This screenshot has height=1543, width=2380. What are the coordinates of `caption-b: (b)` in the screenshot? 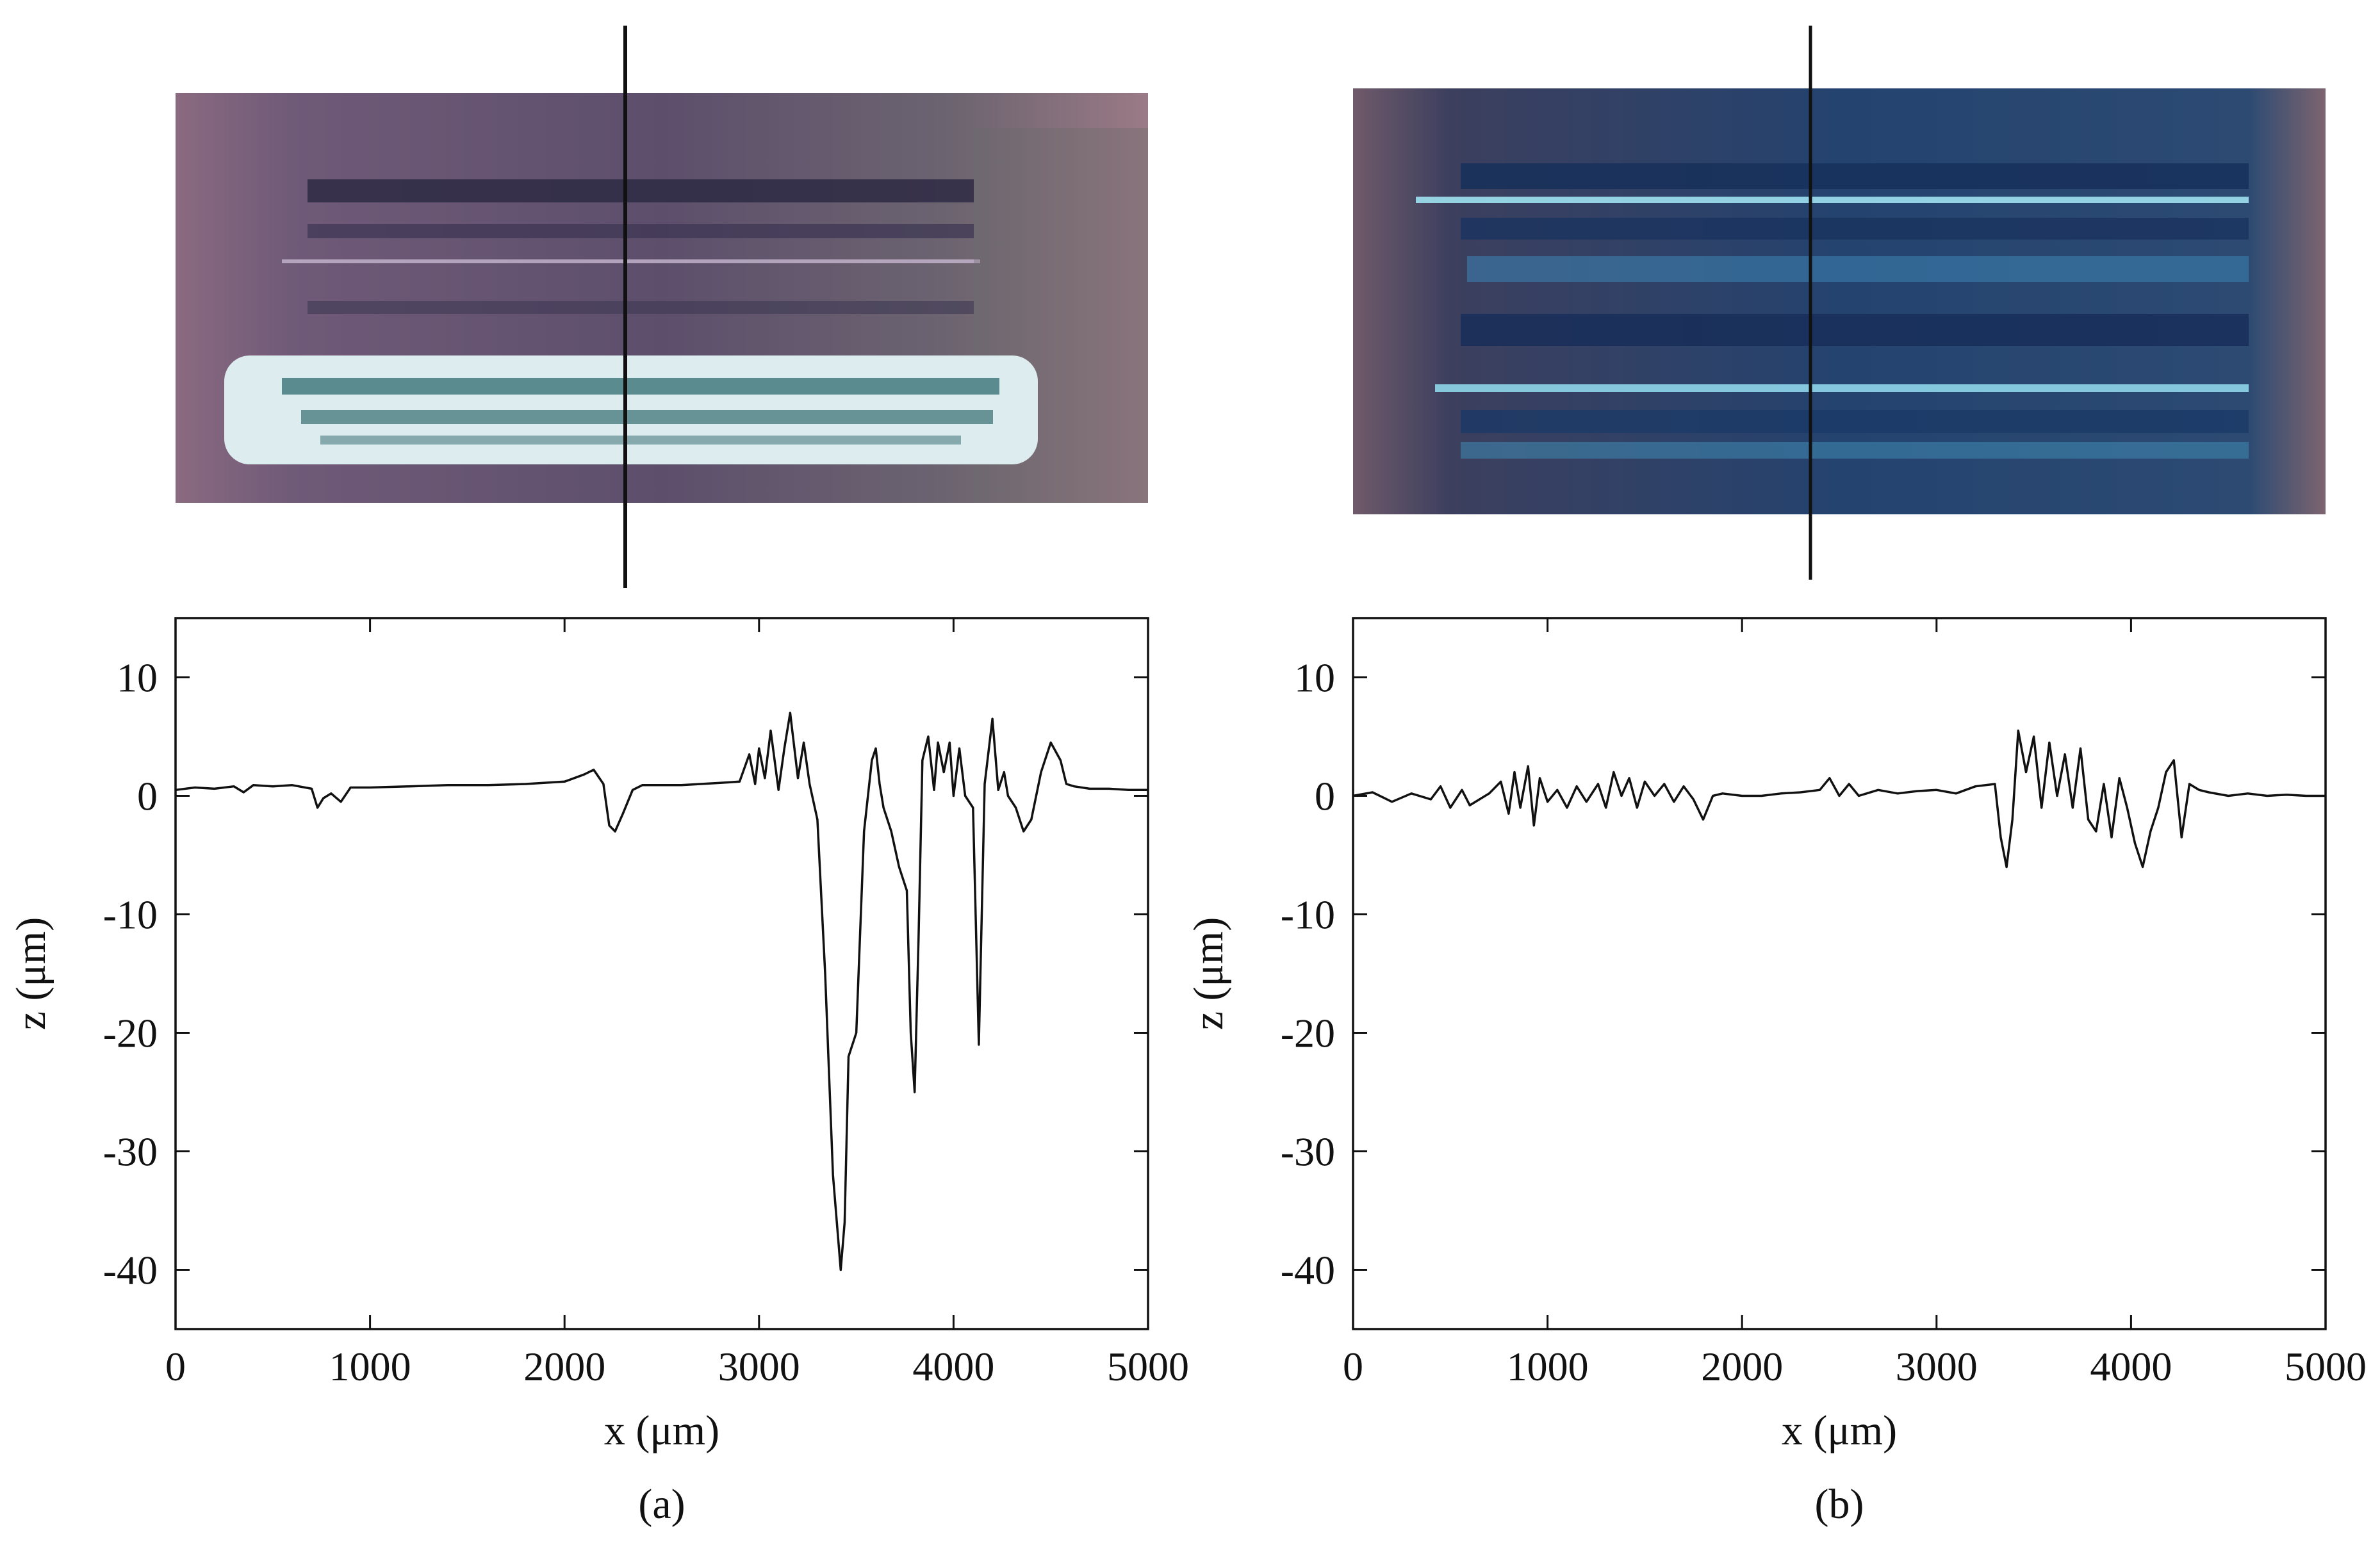 It's located at (1839, 1504).